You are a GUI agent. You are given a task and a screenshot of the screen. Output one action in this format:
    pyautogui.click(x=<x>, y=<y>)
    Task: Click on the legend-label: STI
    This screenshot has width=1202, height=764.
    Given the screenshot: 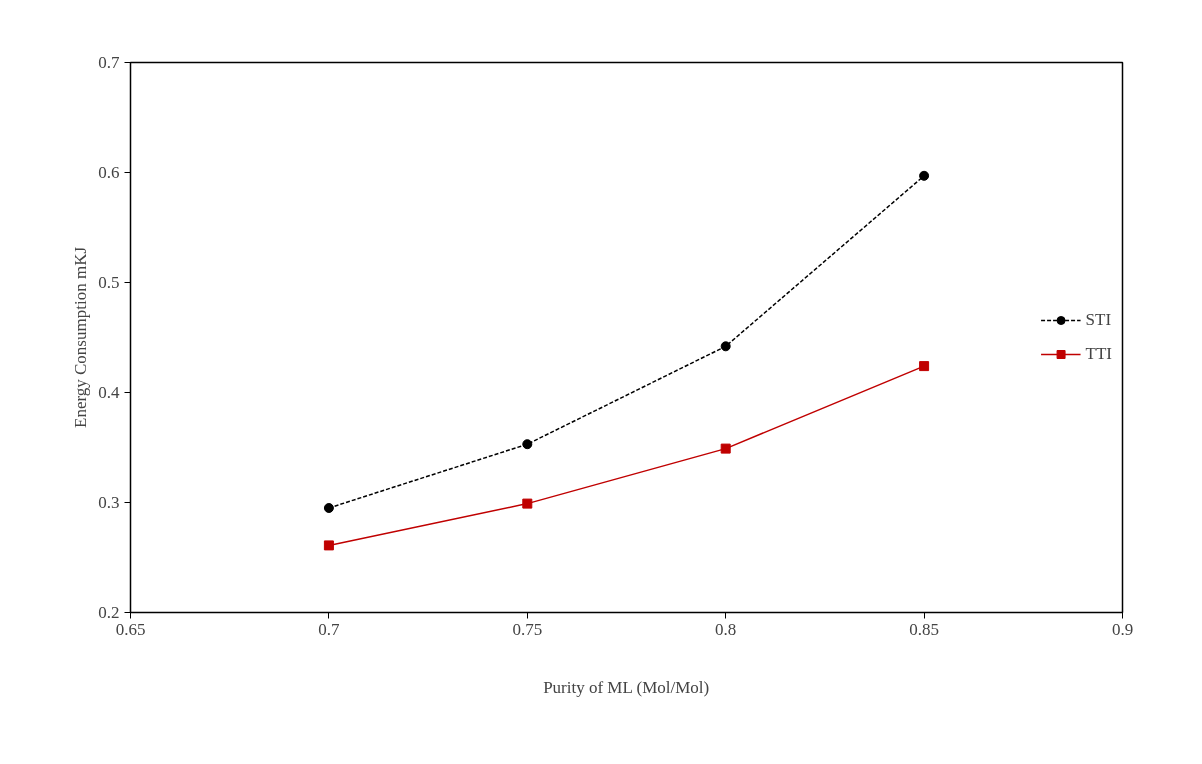 What is the action you would take?
    pyautogui.click(x=1098, y=320)
    